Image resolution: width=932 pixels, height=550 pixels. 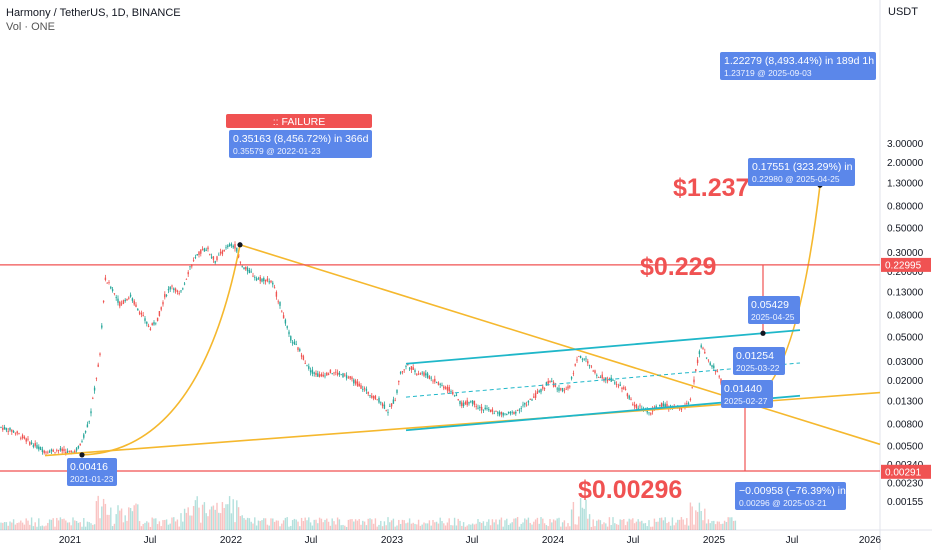 What do you see at coordinates (905, 315) in the screenshot?
I see `y-tick-label: 0.08000` at bounding box center [905, 315].